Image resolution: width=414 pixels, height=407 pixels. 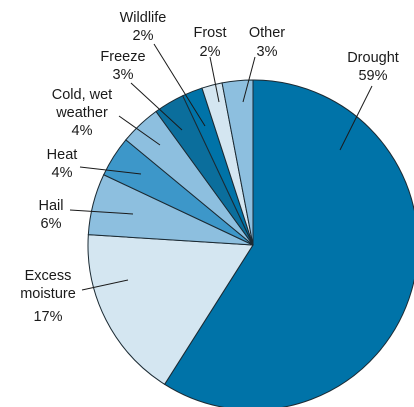 What do you see at coordinates (372, 76) in the screenshot?
I see `slice-value-label: 59%` at bounding box center [372, 76].